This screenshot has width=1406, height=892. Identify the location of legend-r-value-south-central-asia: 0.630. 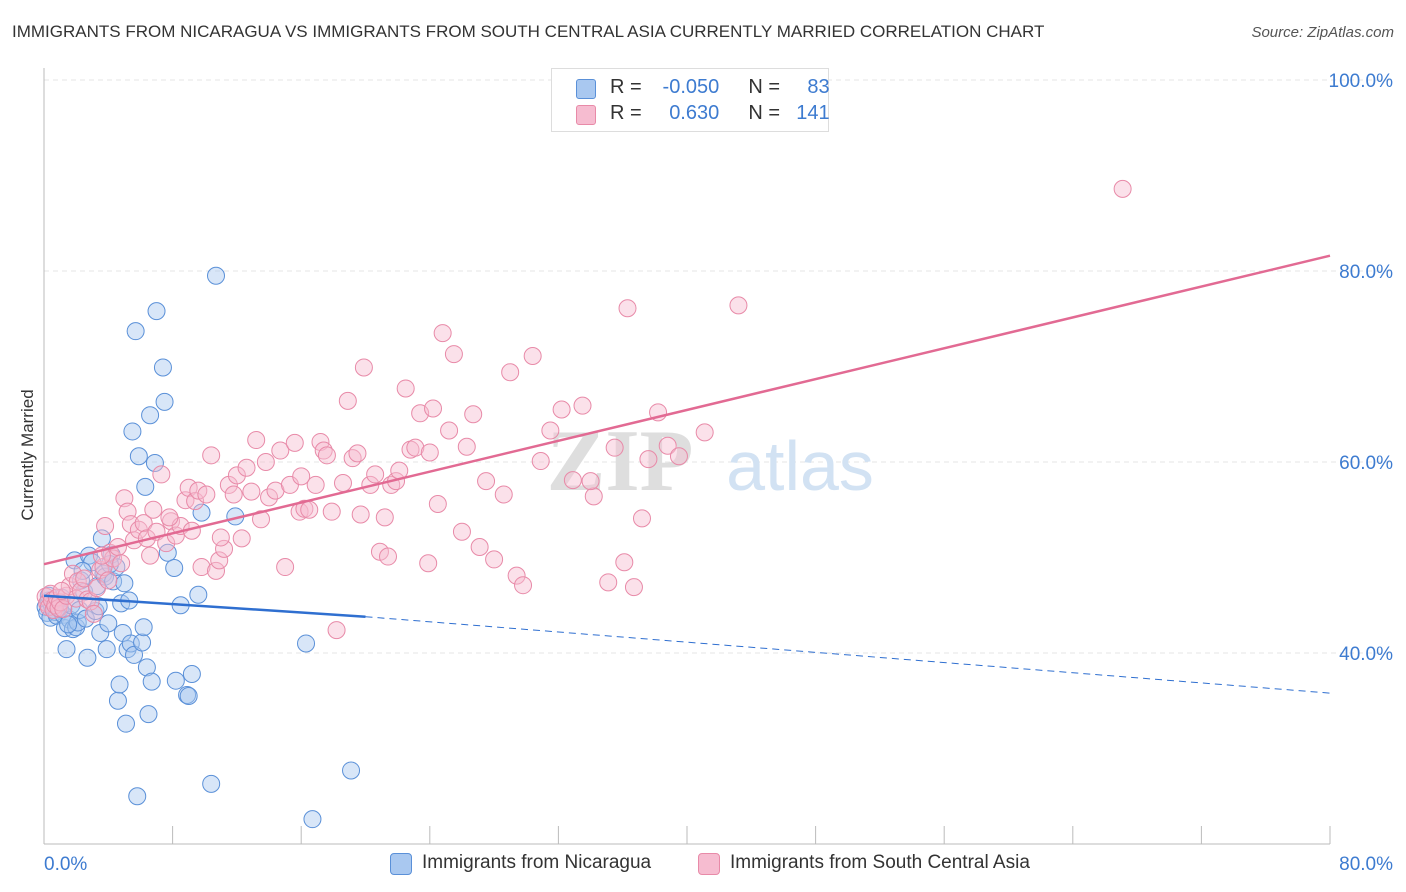
(694, 113).